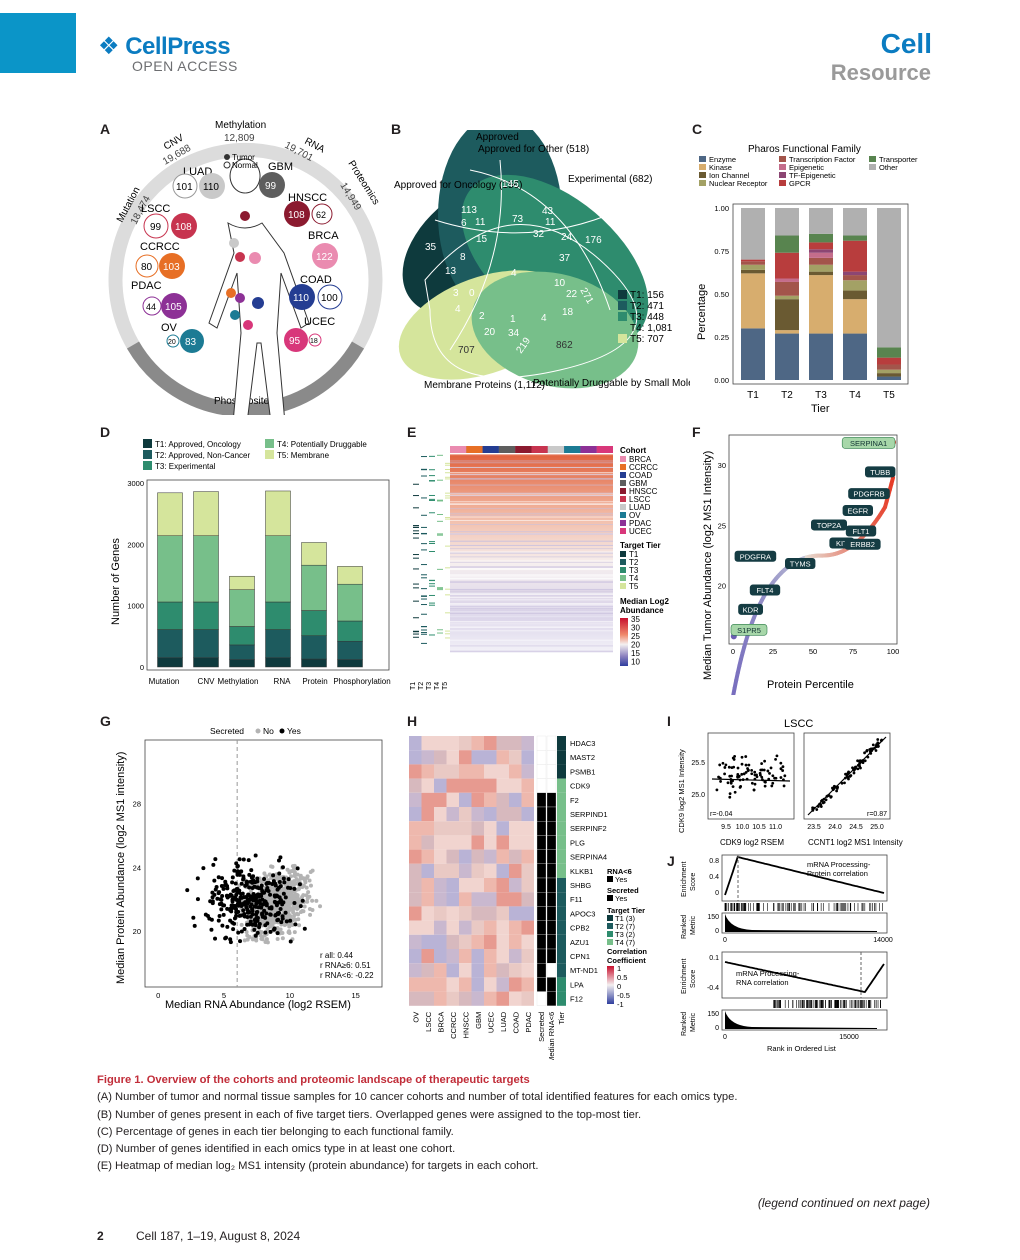 Image resolution: width=1020 pixels, height=1260 pixels. Describe the element at coordinates (625, 942) in the screenshot. I see `legend-tier-4: T4 (7)` at that location.